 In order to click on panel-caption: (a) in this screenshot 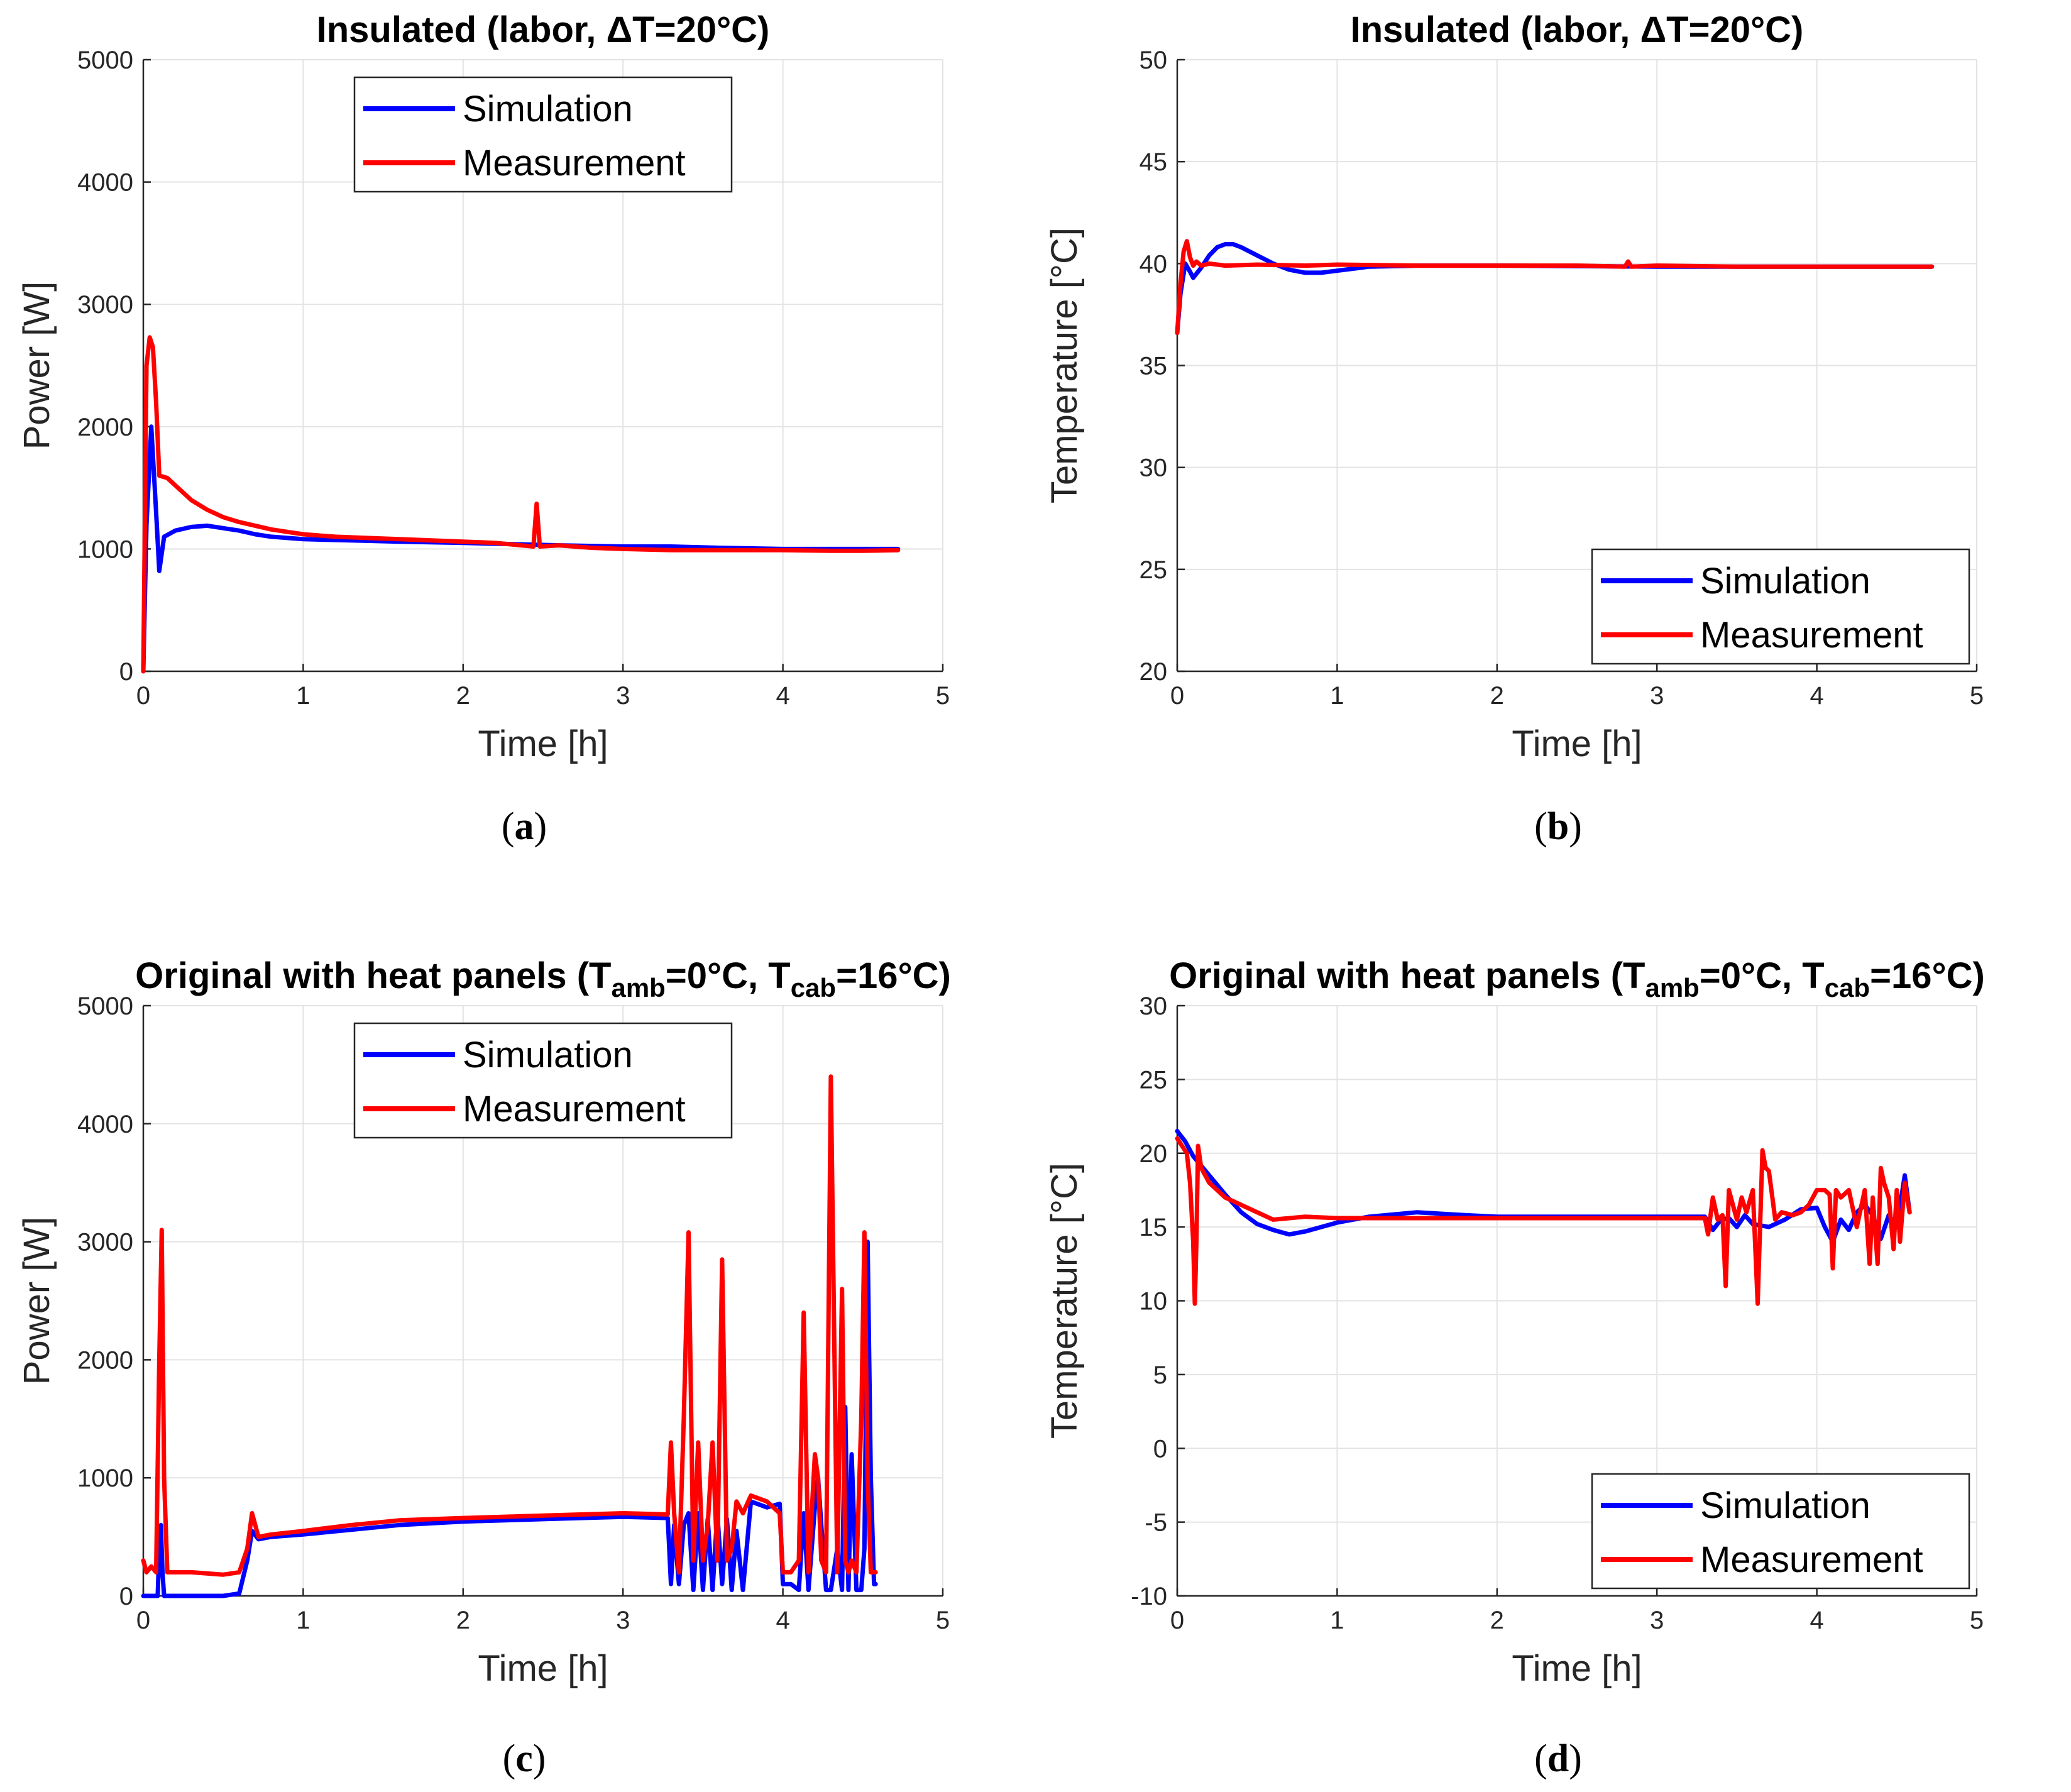, I will do `click(524, 826)`.